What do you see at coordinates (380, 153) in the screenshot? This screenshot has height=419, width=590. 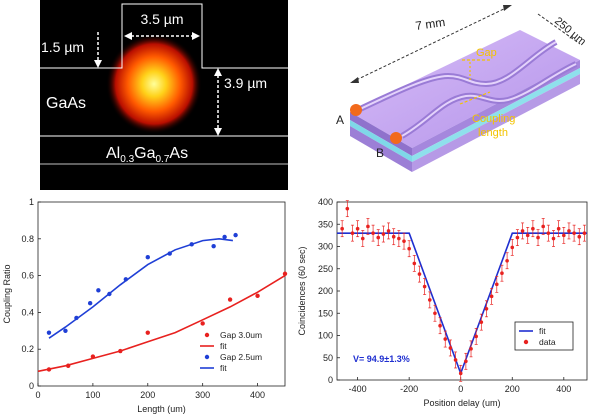 I see `port-b-label: B` at bounding box center [380, 153].